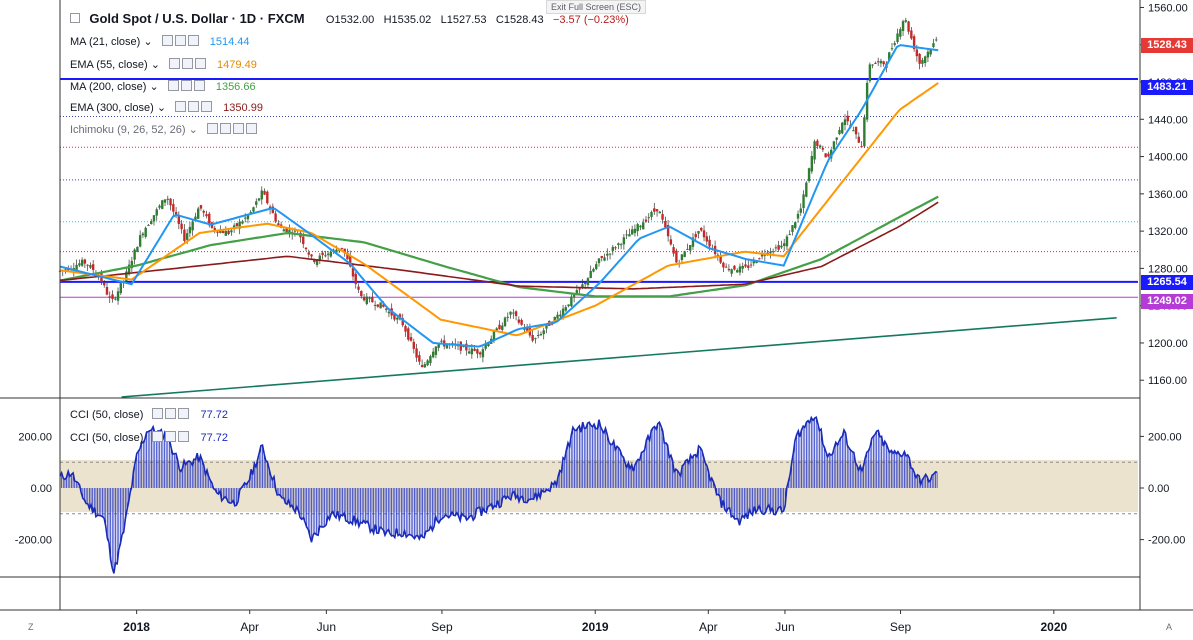  I want to click on legend-value: 1350.99, so click(243, 108).